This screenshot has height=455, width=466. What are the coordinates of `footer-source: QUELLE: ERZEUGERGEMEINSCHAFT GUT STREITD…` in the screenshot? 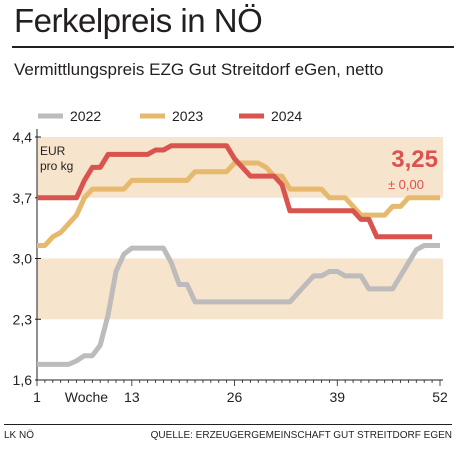 It's located at (301, 435).